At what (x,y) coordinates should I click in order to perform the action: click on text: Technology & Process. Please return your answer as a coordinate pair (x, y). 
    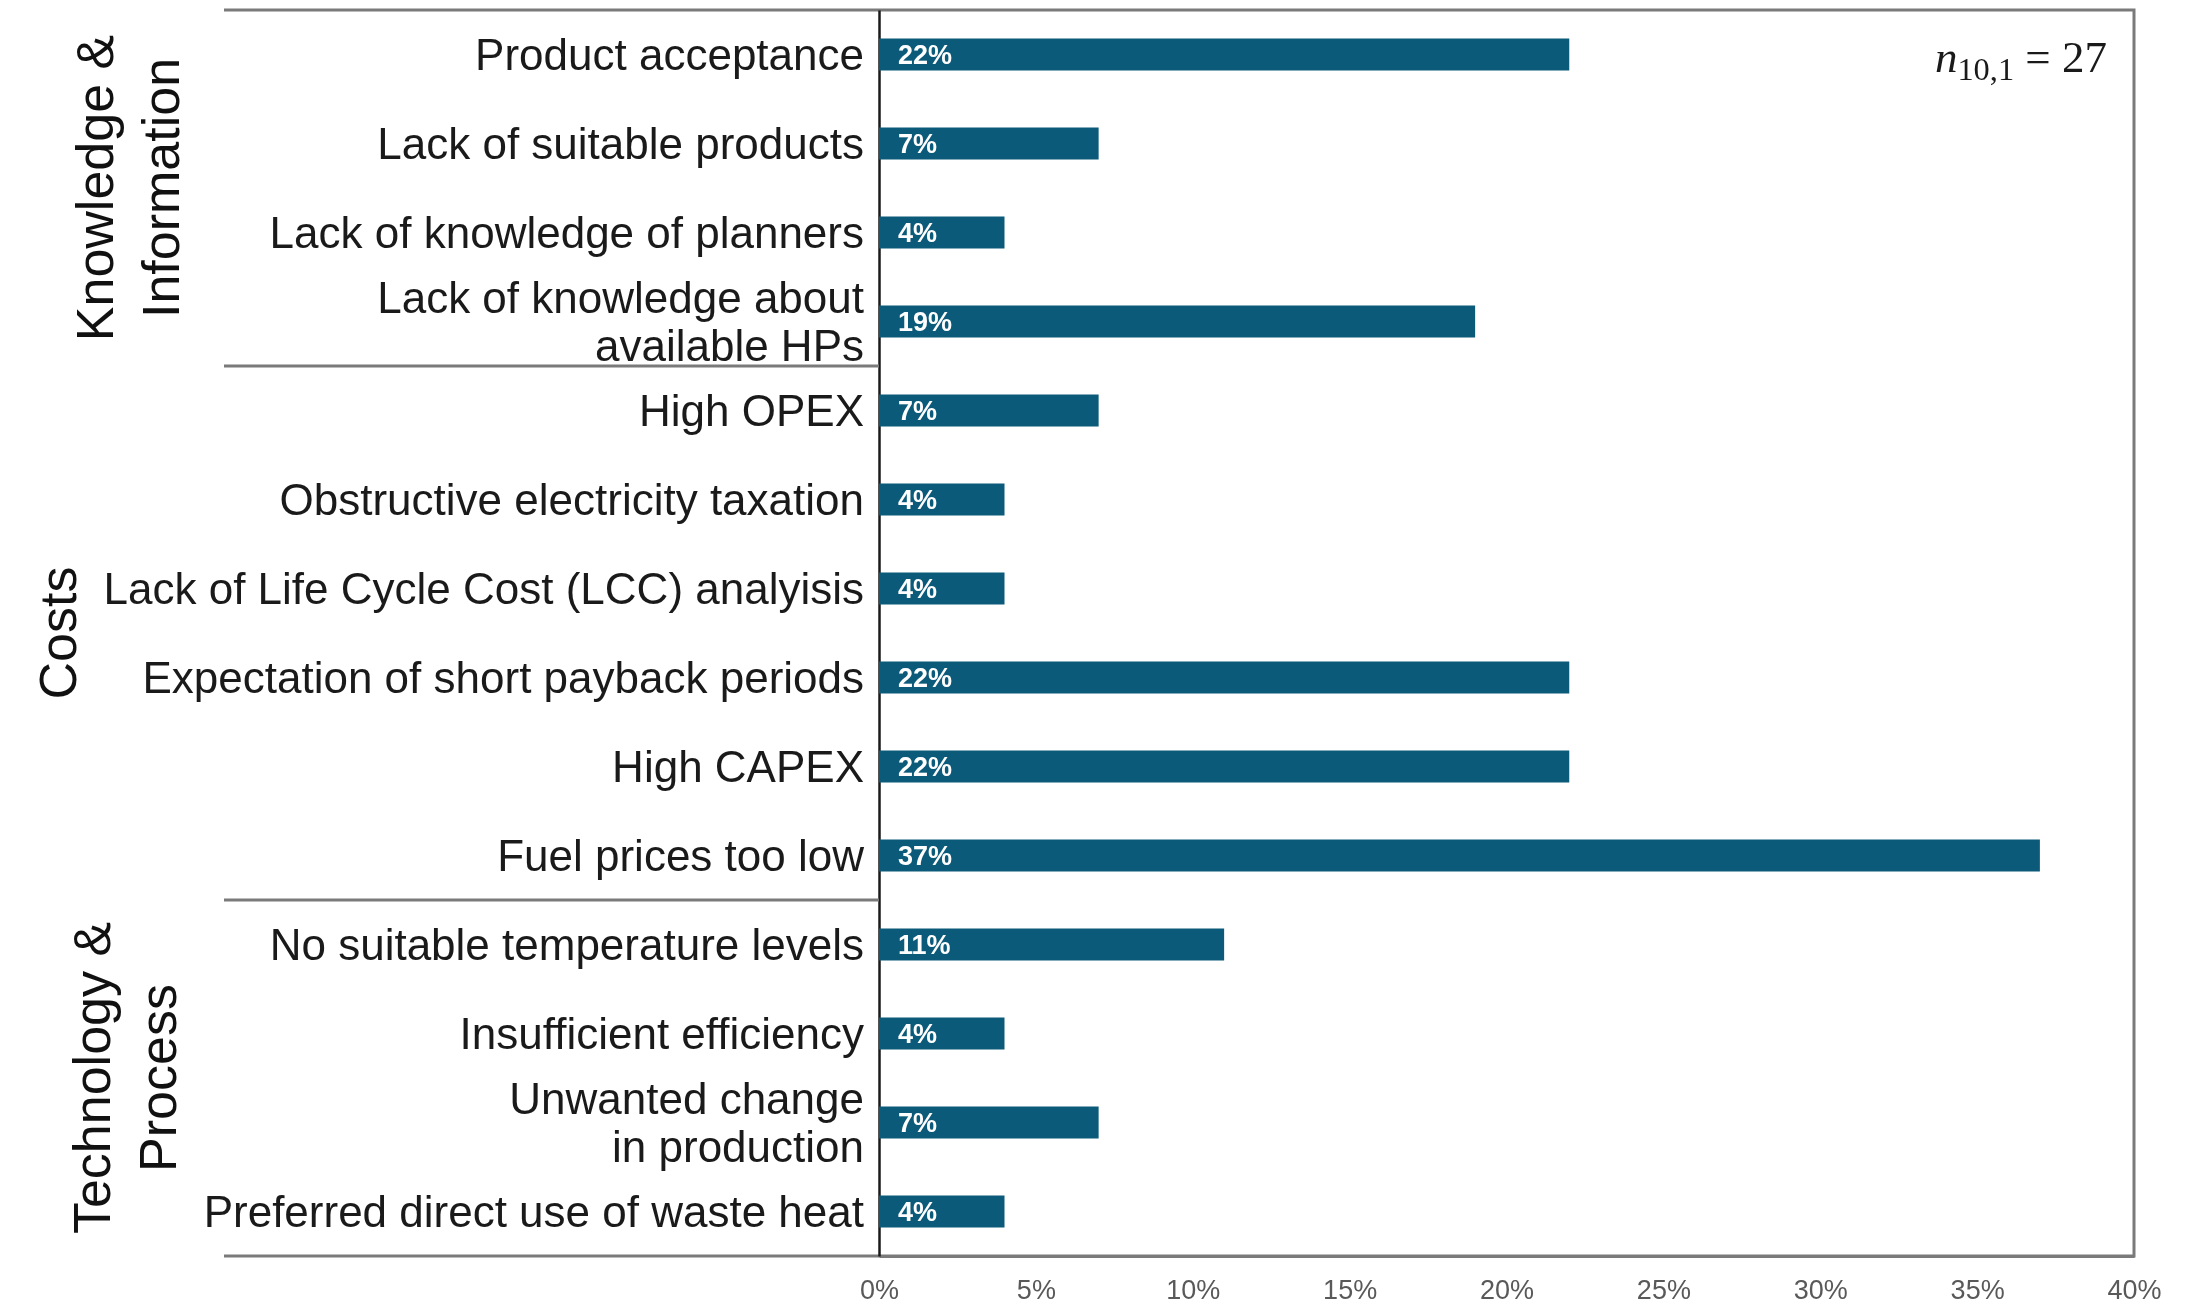
    Looking at the image, I should click on (125, 1078).